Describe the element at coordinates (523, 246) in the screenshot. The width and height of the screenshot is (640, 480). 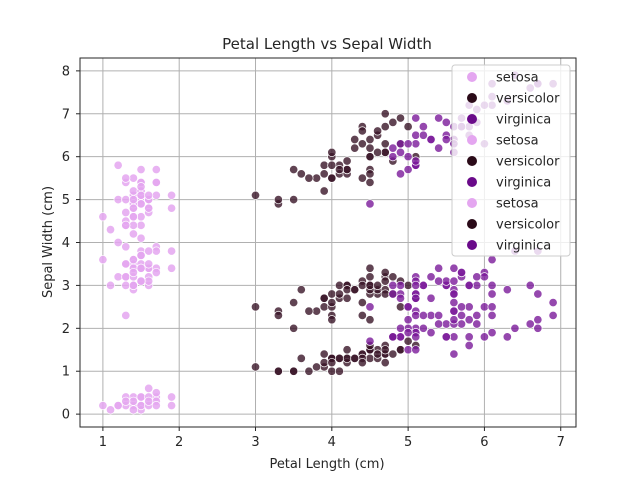
I see `legend-label-virginica: virginica` at that location.